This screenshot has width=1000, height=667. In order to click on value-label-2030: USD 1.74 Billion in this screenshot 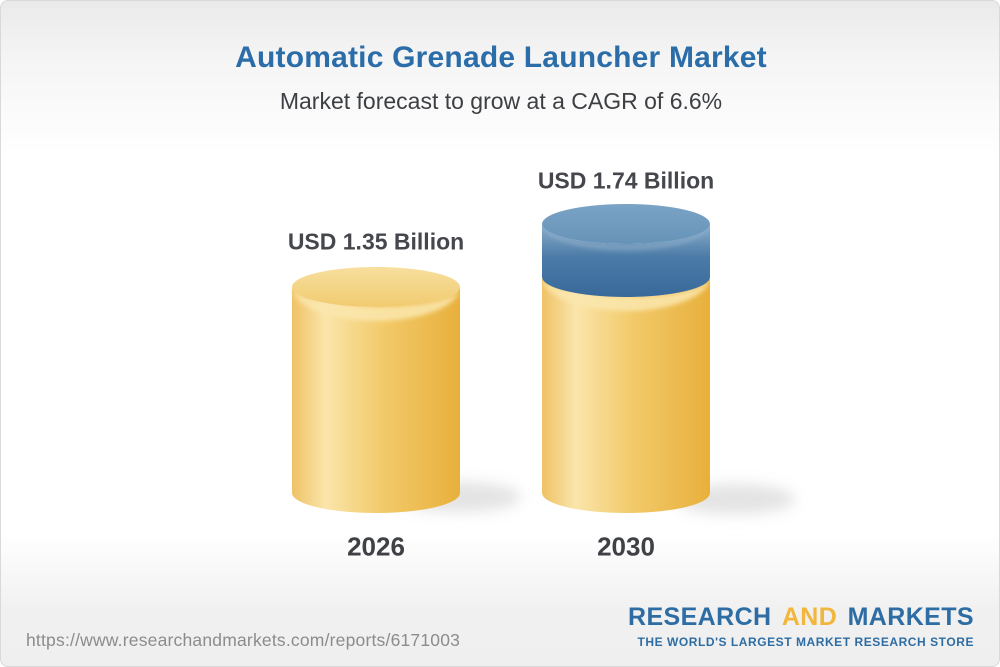, I will do `click(626, 180)`.